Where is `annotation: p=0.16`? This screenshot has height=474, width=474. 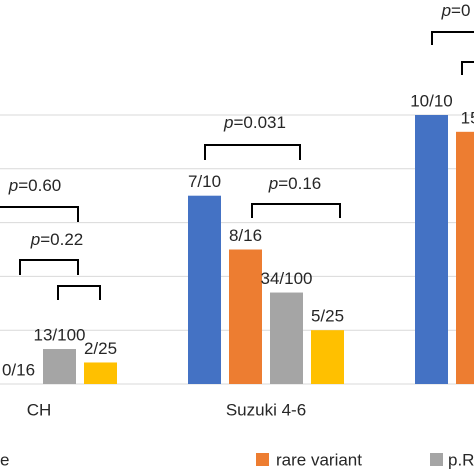
annotation: p=0.16 is located at coordinates (294, 183).